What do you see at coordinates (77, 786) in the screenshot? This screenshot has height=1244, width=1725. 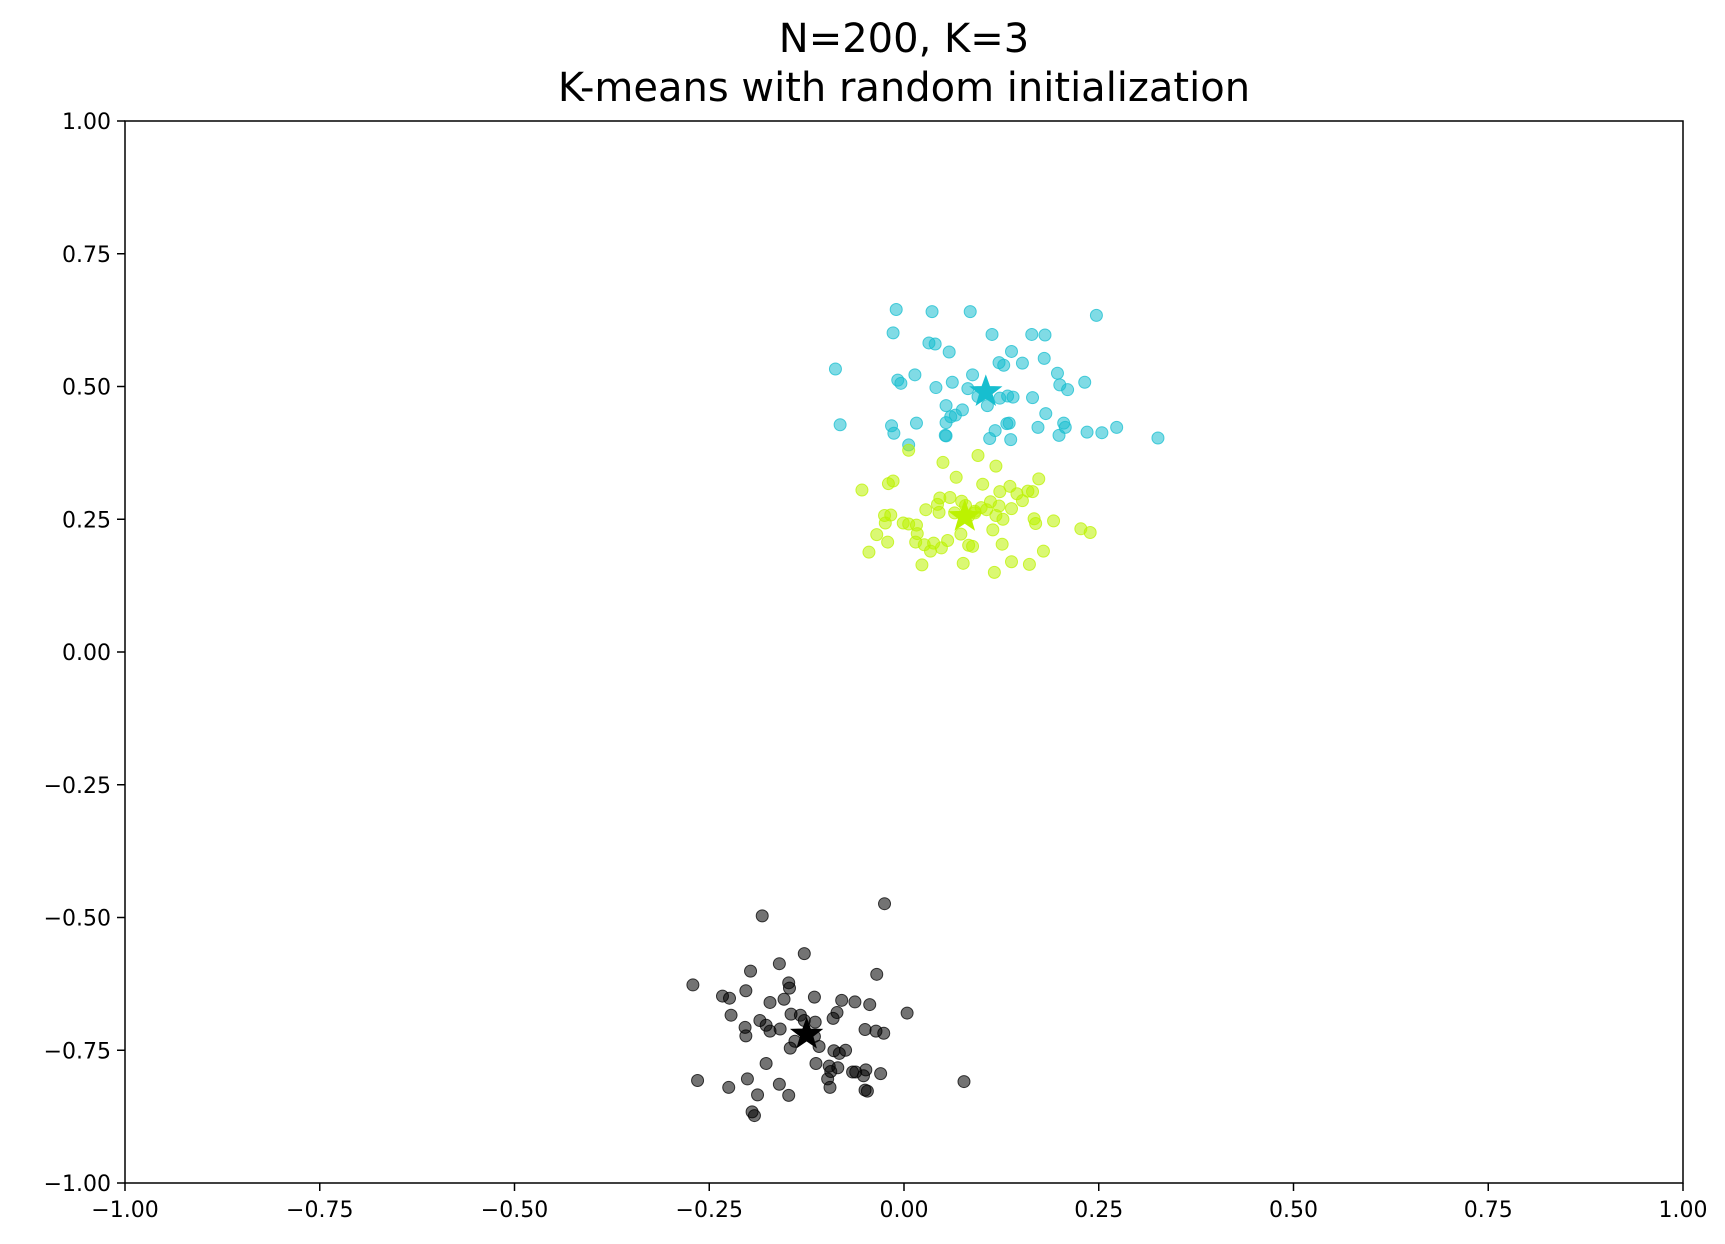 I see `y-tick-label: −0.25` at bounding box center [77, 786].